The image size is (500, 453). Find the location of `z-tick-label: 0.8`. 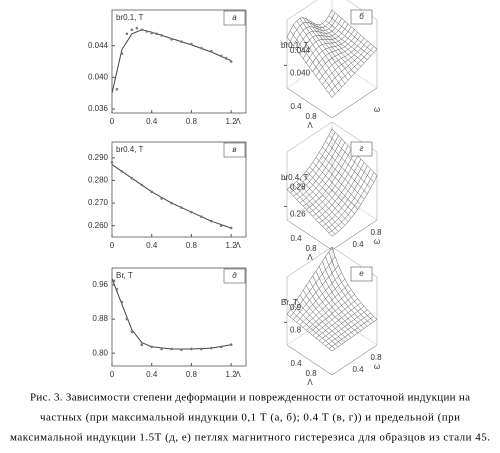

z-tick-label: 0.8 is located at coordinates (296, 329).